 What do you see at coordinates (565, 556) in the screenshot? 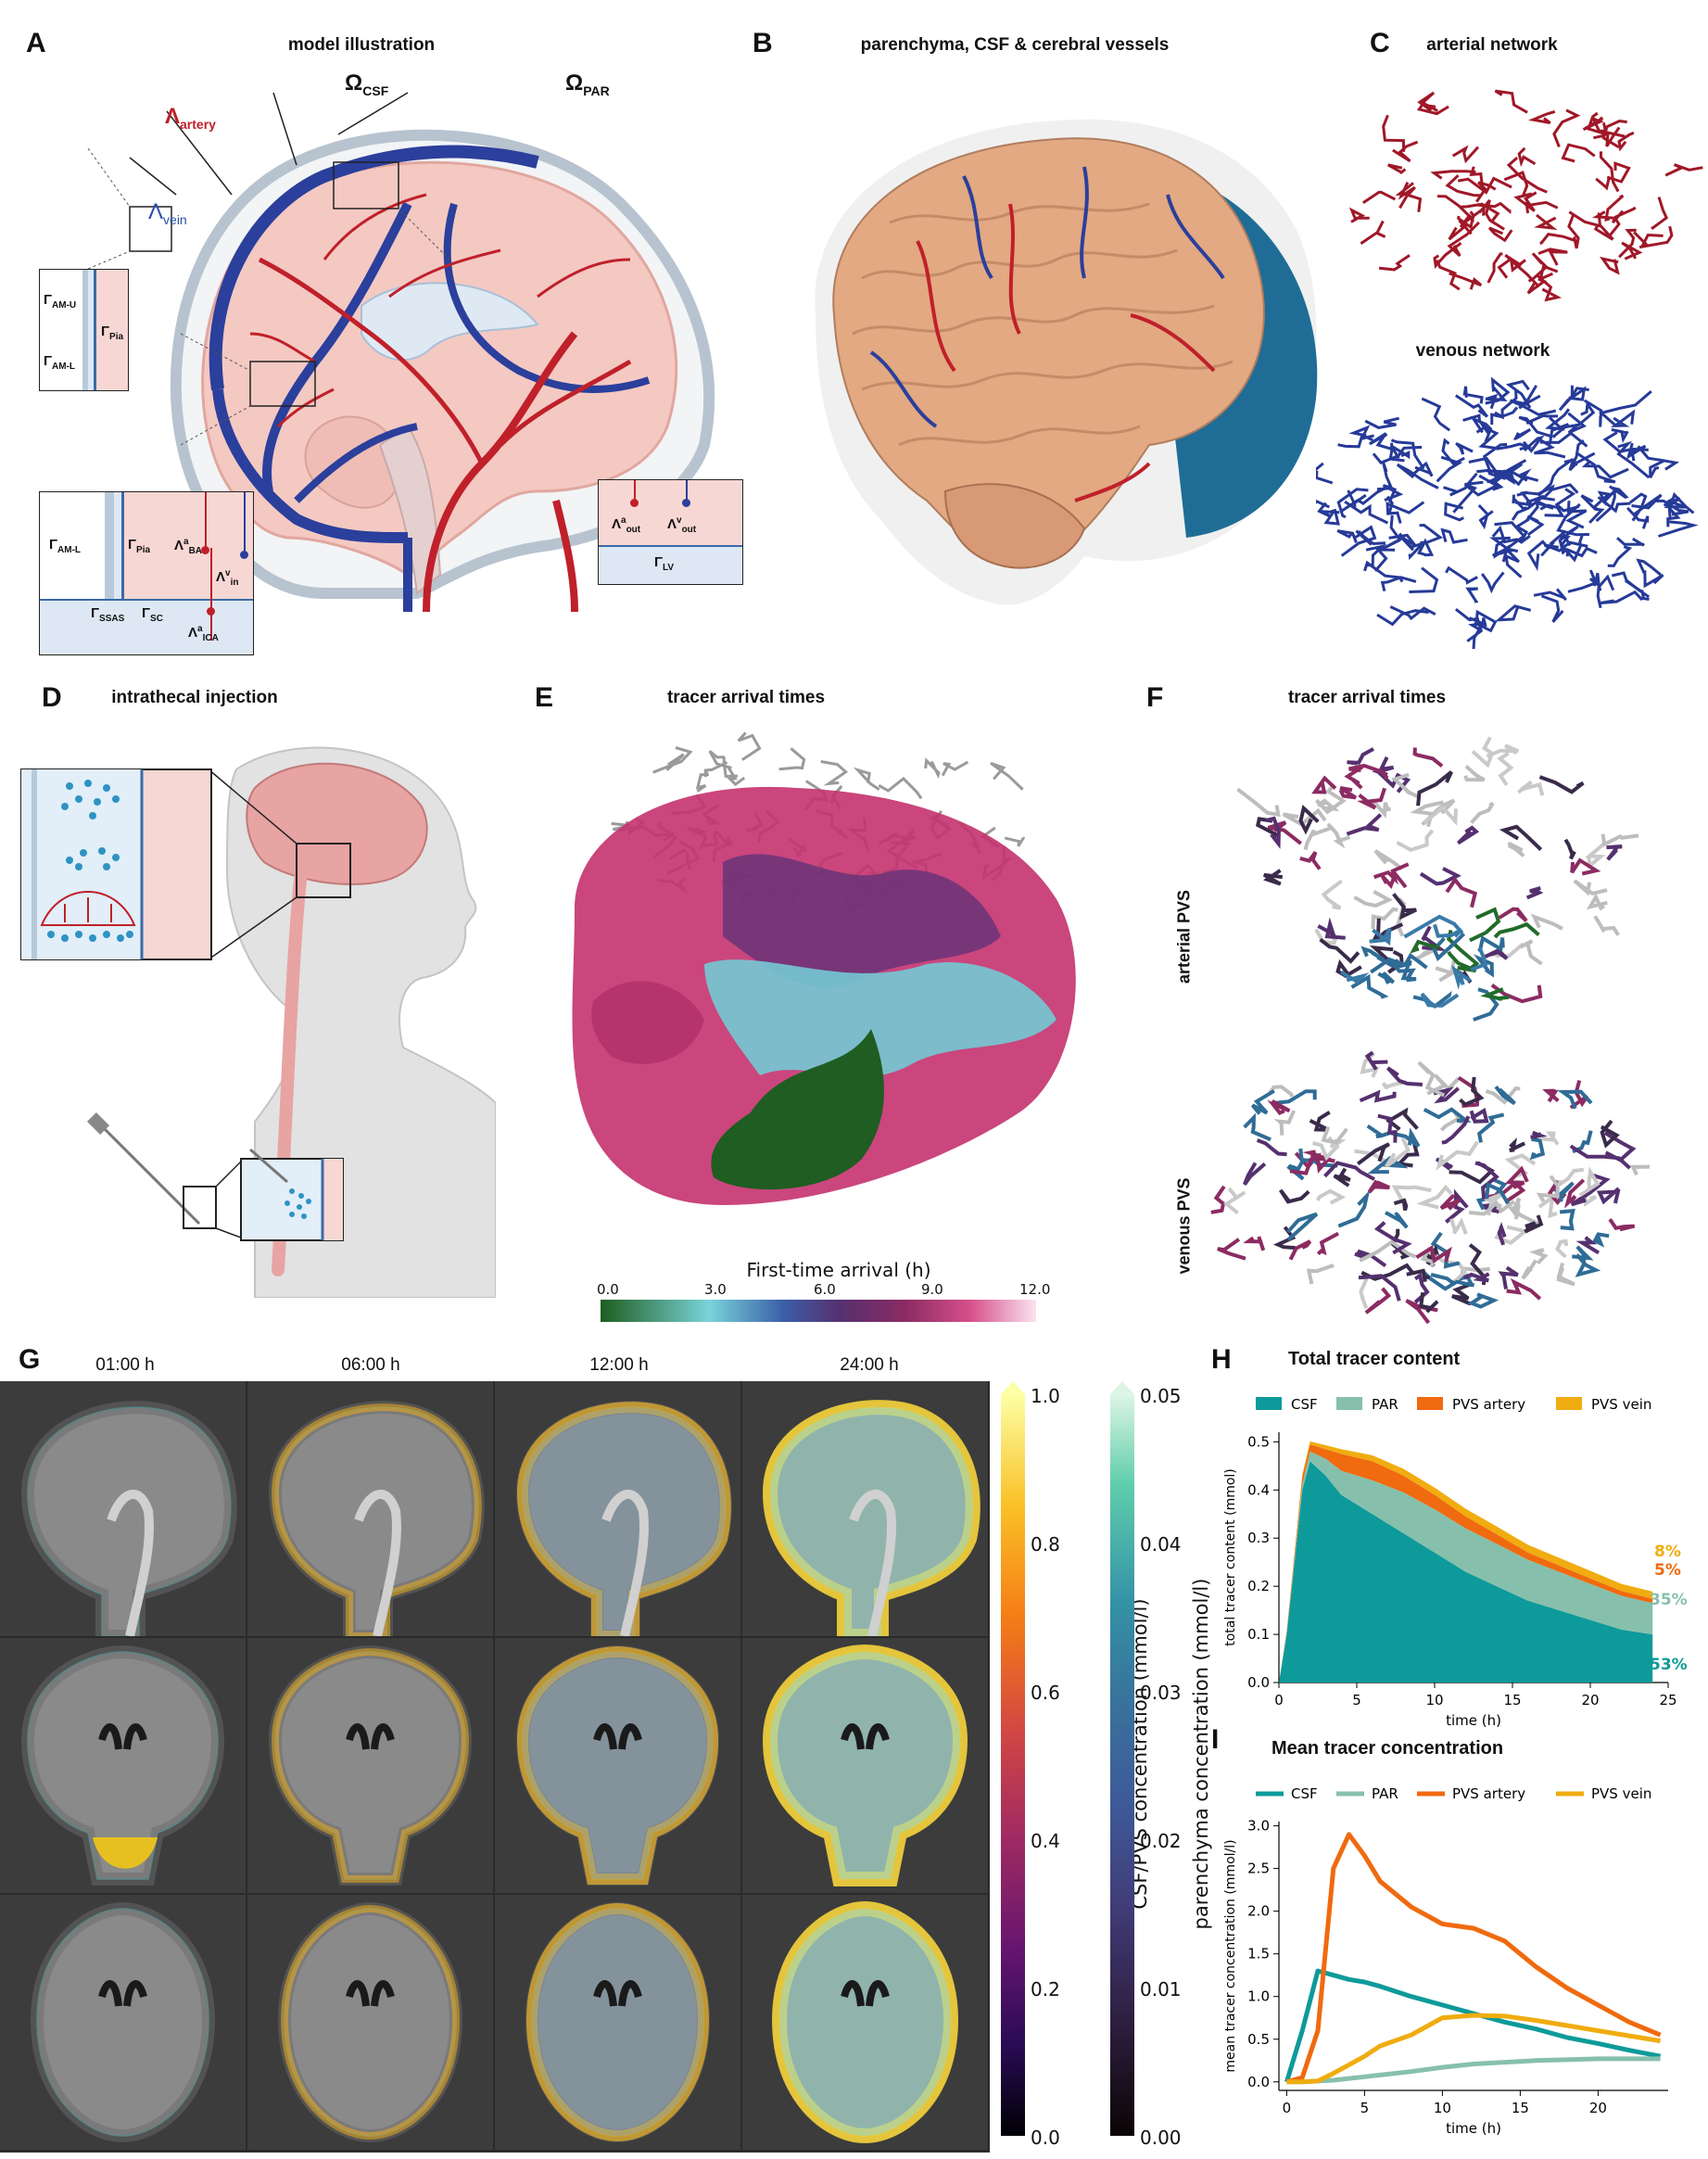
I see `vertebral-artery` at bounding box center [565, 556].